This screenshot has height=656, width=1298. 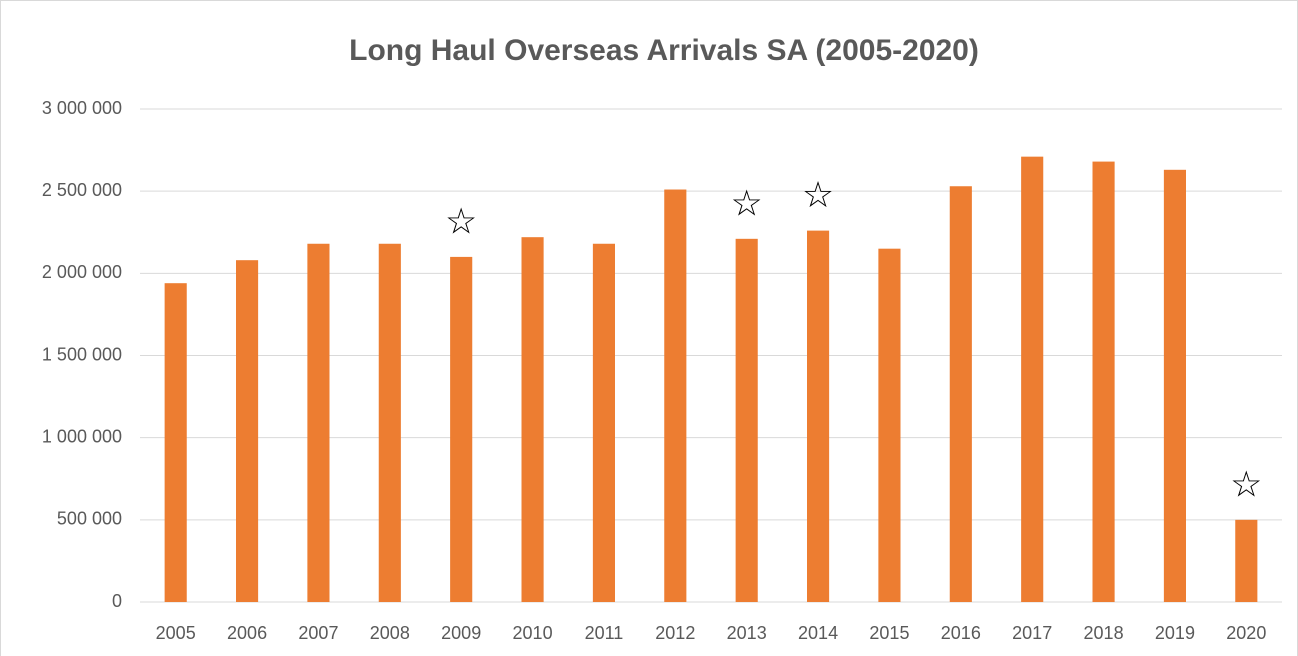 I want to click on x-tick-label: 2014, so click(x=818, y=633).